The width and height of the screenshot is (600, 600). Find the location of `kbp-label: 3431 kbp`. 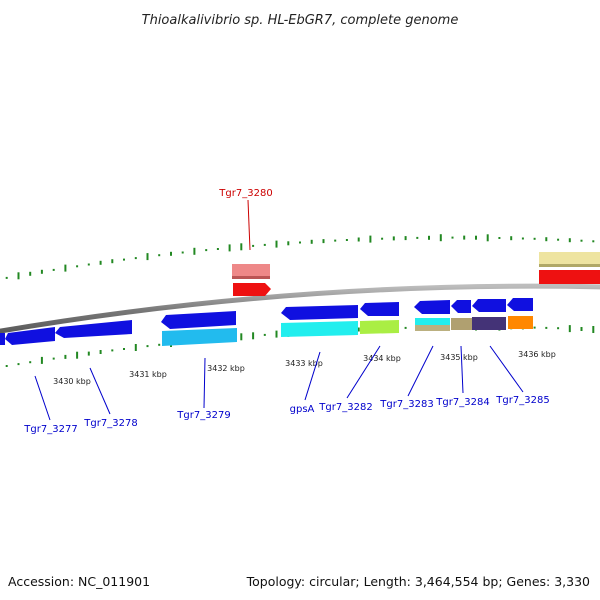

kbp-label: 3431 kbp is located at coordinates (148, 374).